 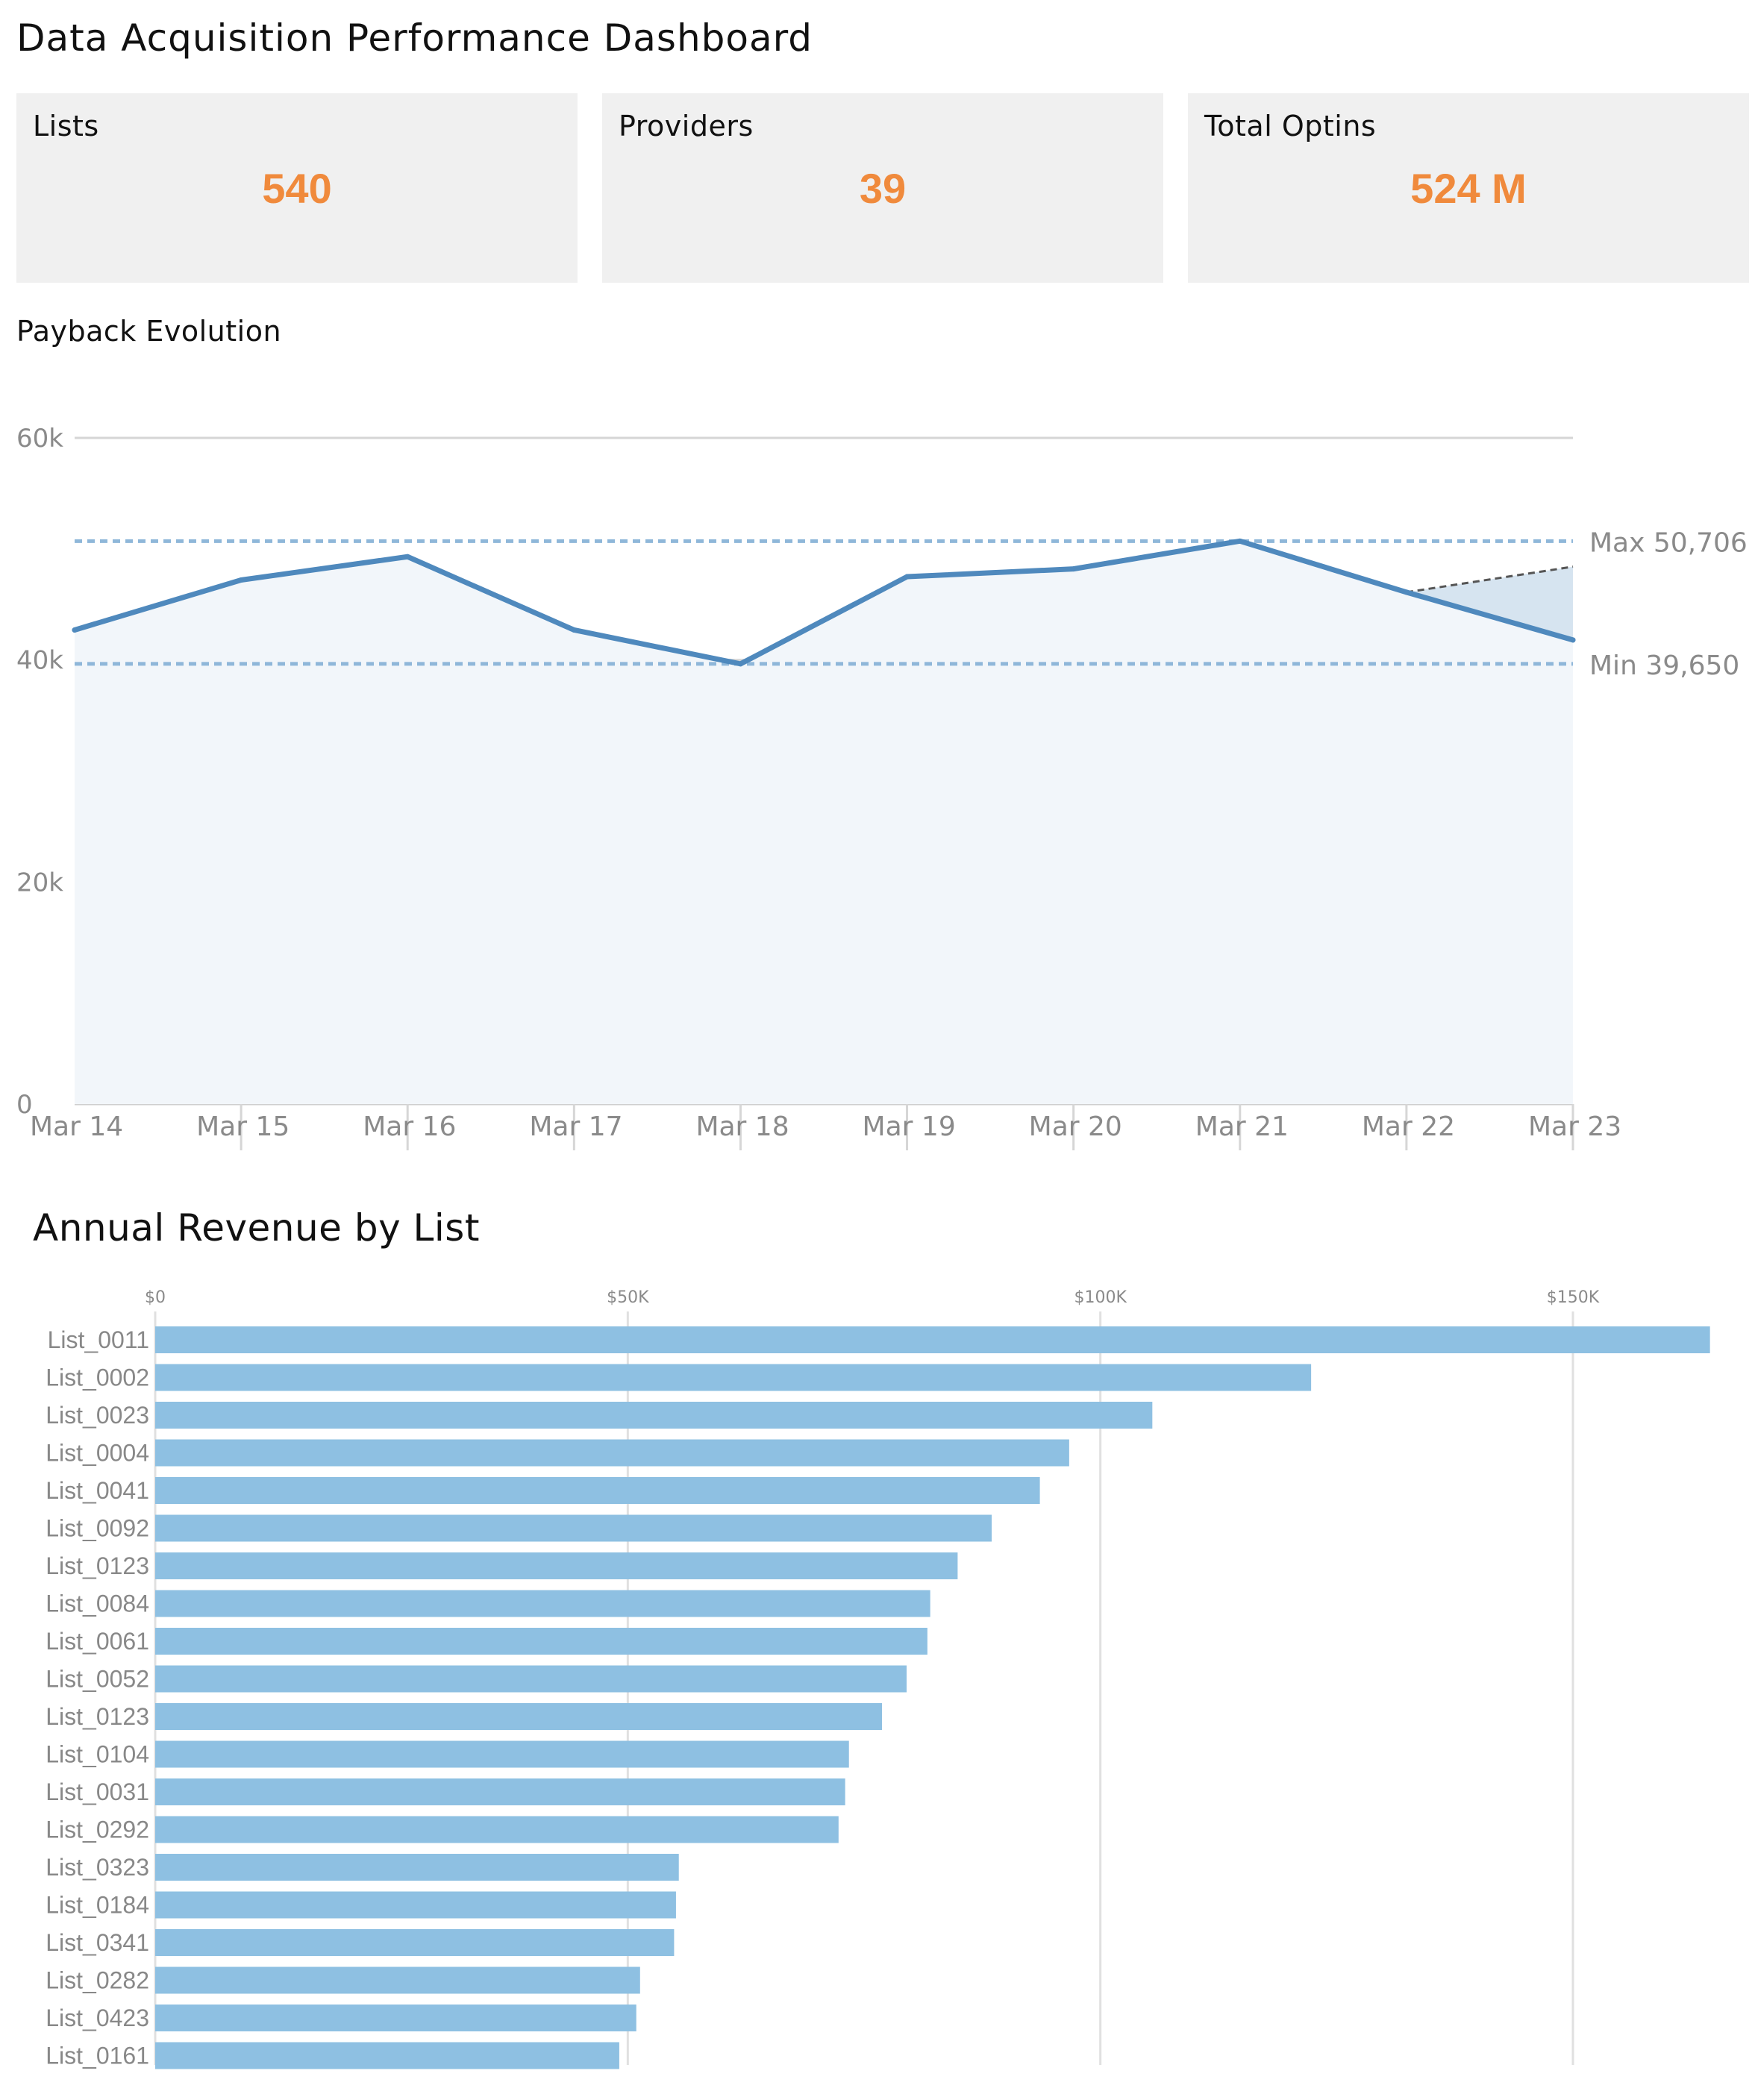 I want to click on y-tick-label: 20k, so click(x=39, y=882).